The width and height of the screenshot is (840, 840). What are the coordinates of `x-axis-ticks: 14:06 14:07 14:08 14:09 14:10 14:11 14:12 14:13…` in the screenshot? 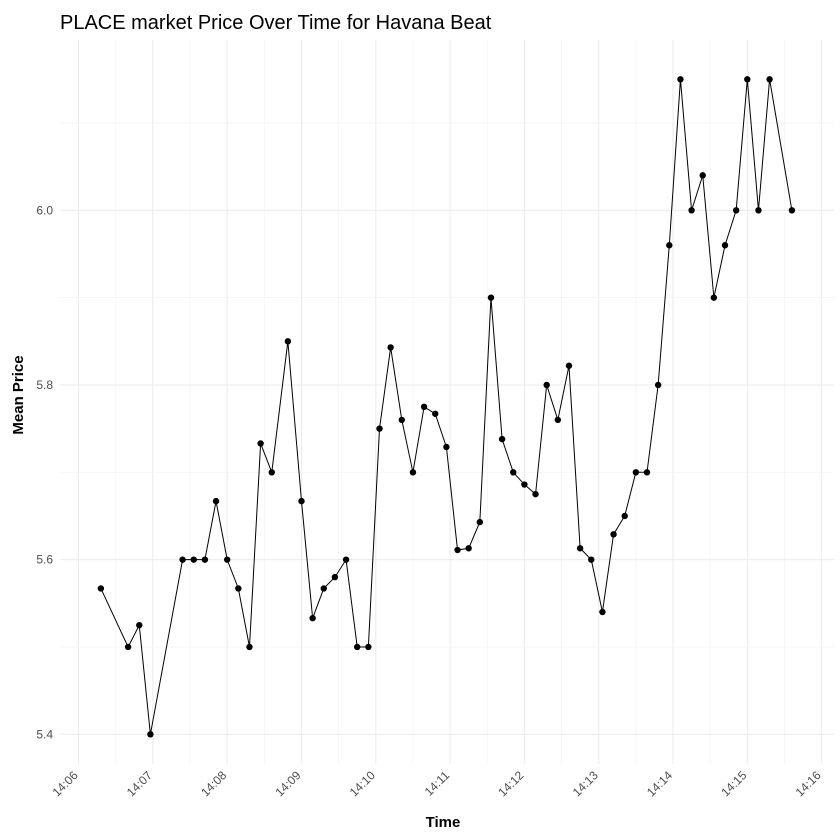 It's located at (437, 783).